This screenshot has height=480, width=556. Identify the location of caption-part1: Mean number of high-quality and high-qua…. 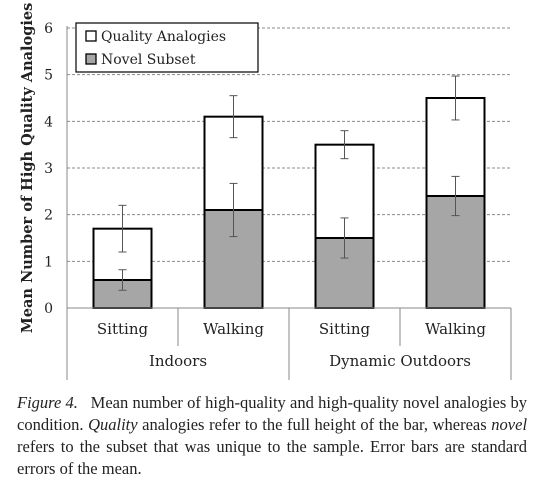
(272, 413).